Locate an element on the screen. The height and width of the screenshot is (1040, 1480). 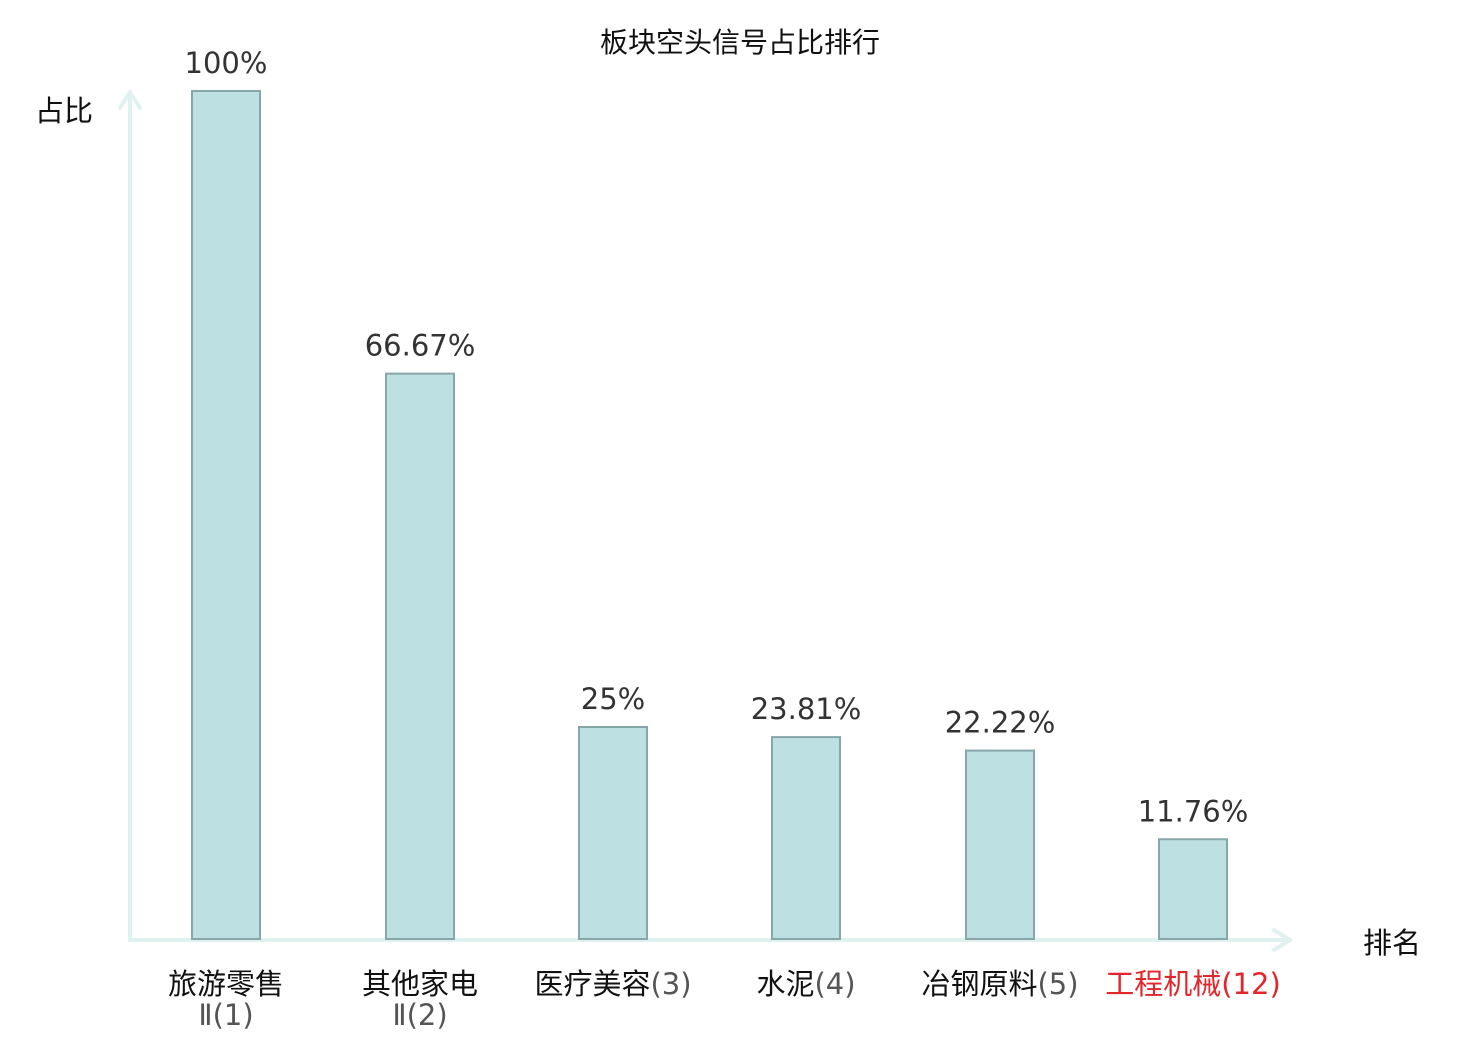
bar-value-label: 100% is located at coordinates (226, 63).